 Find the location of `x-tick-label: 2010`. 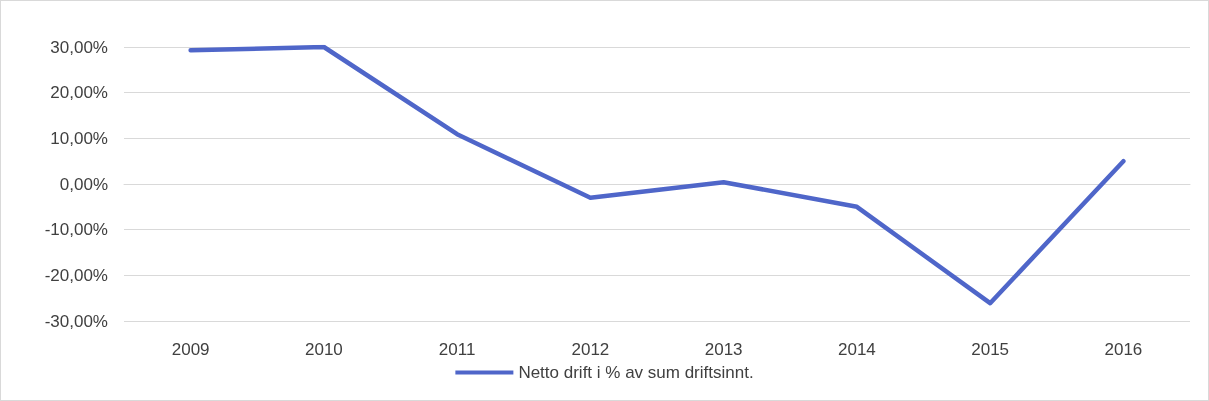

x-tick-label: 2010 is located at coordinates (323, 349).